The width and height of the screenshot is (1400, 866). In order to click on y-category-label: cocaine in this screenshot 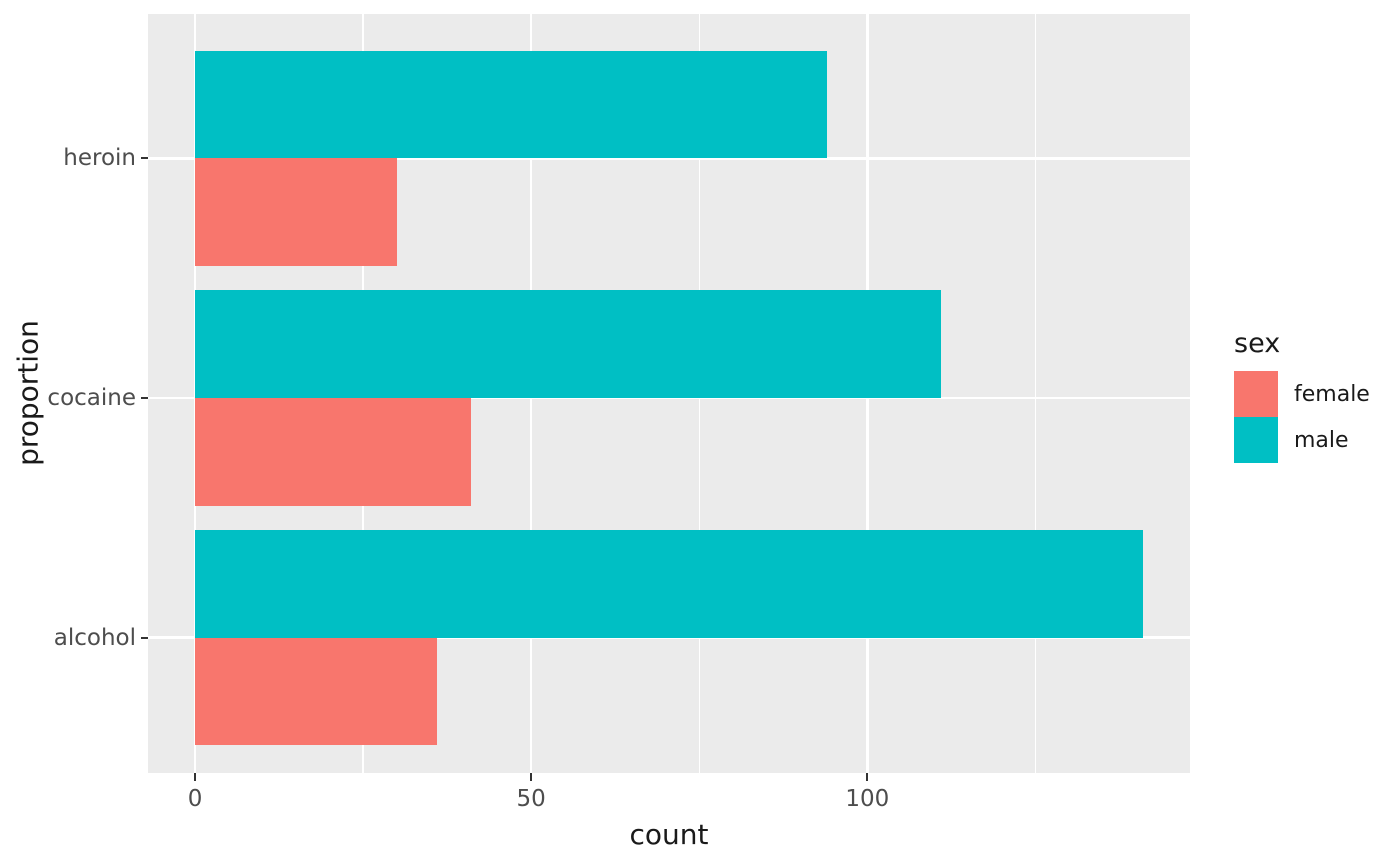, I will do `click(91, 398)`.